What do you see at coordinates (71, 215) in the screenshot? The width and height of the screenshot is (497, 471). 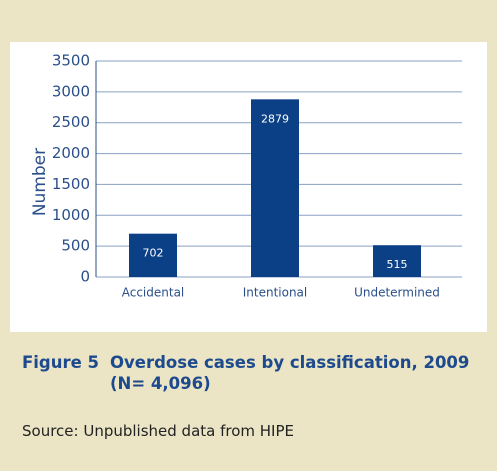 I see `y-tick-label: 1000` at bounding box center [71, 215].